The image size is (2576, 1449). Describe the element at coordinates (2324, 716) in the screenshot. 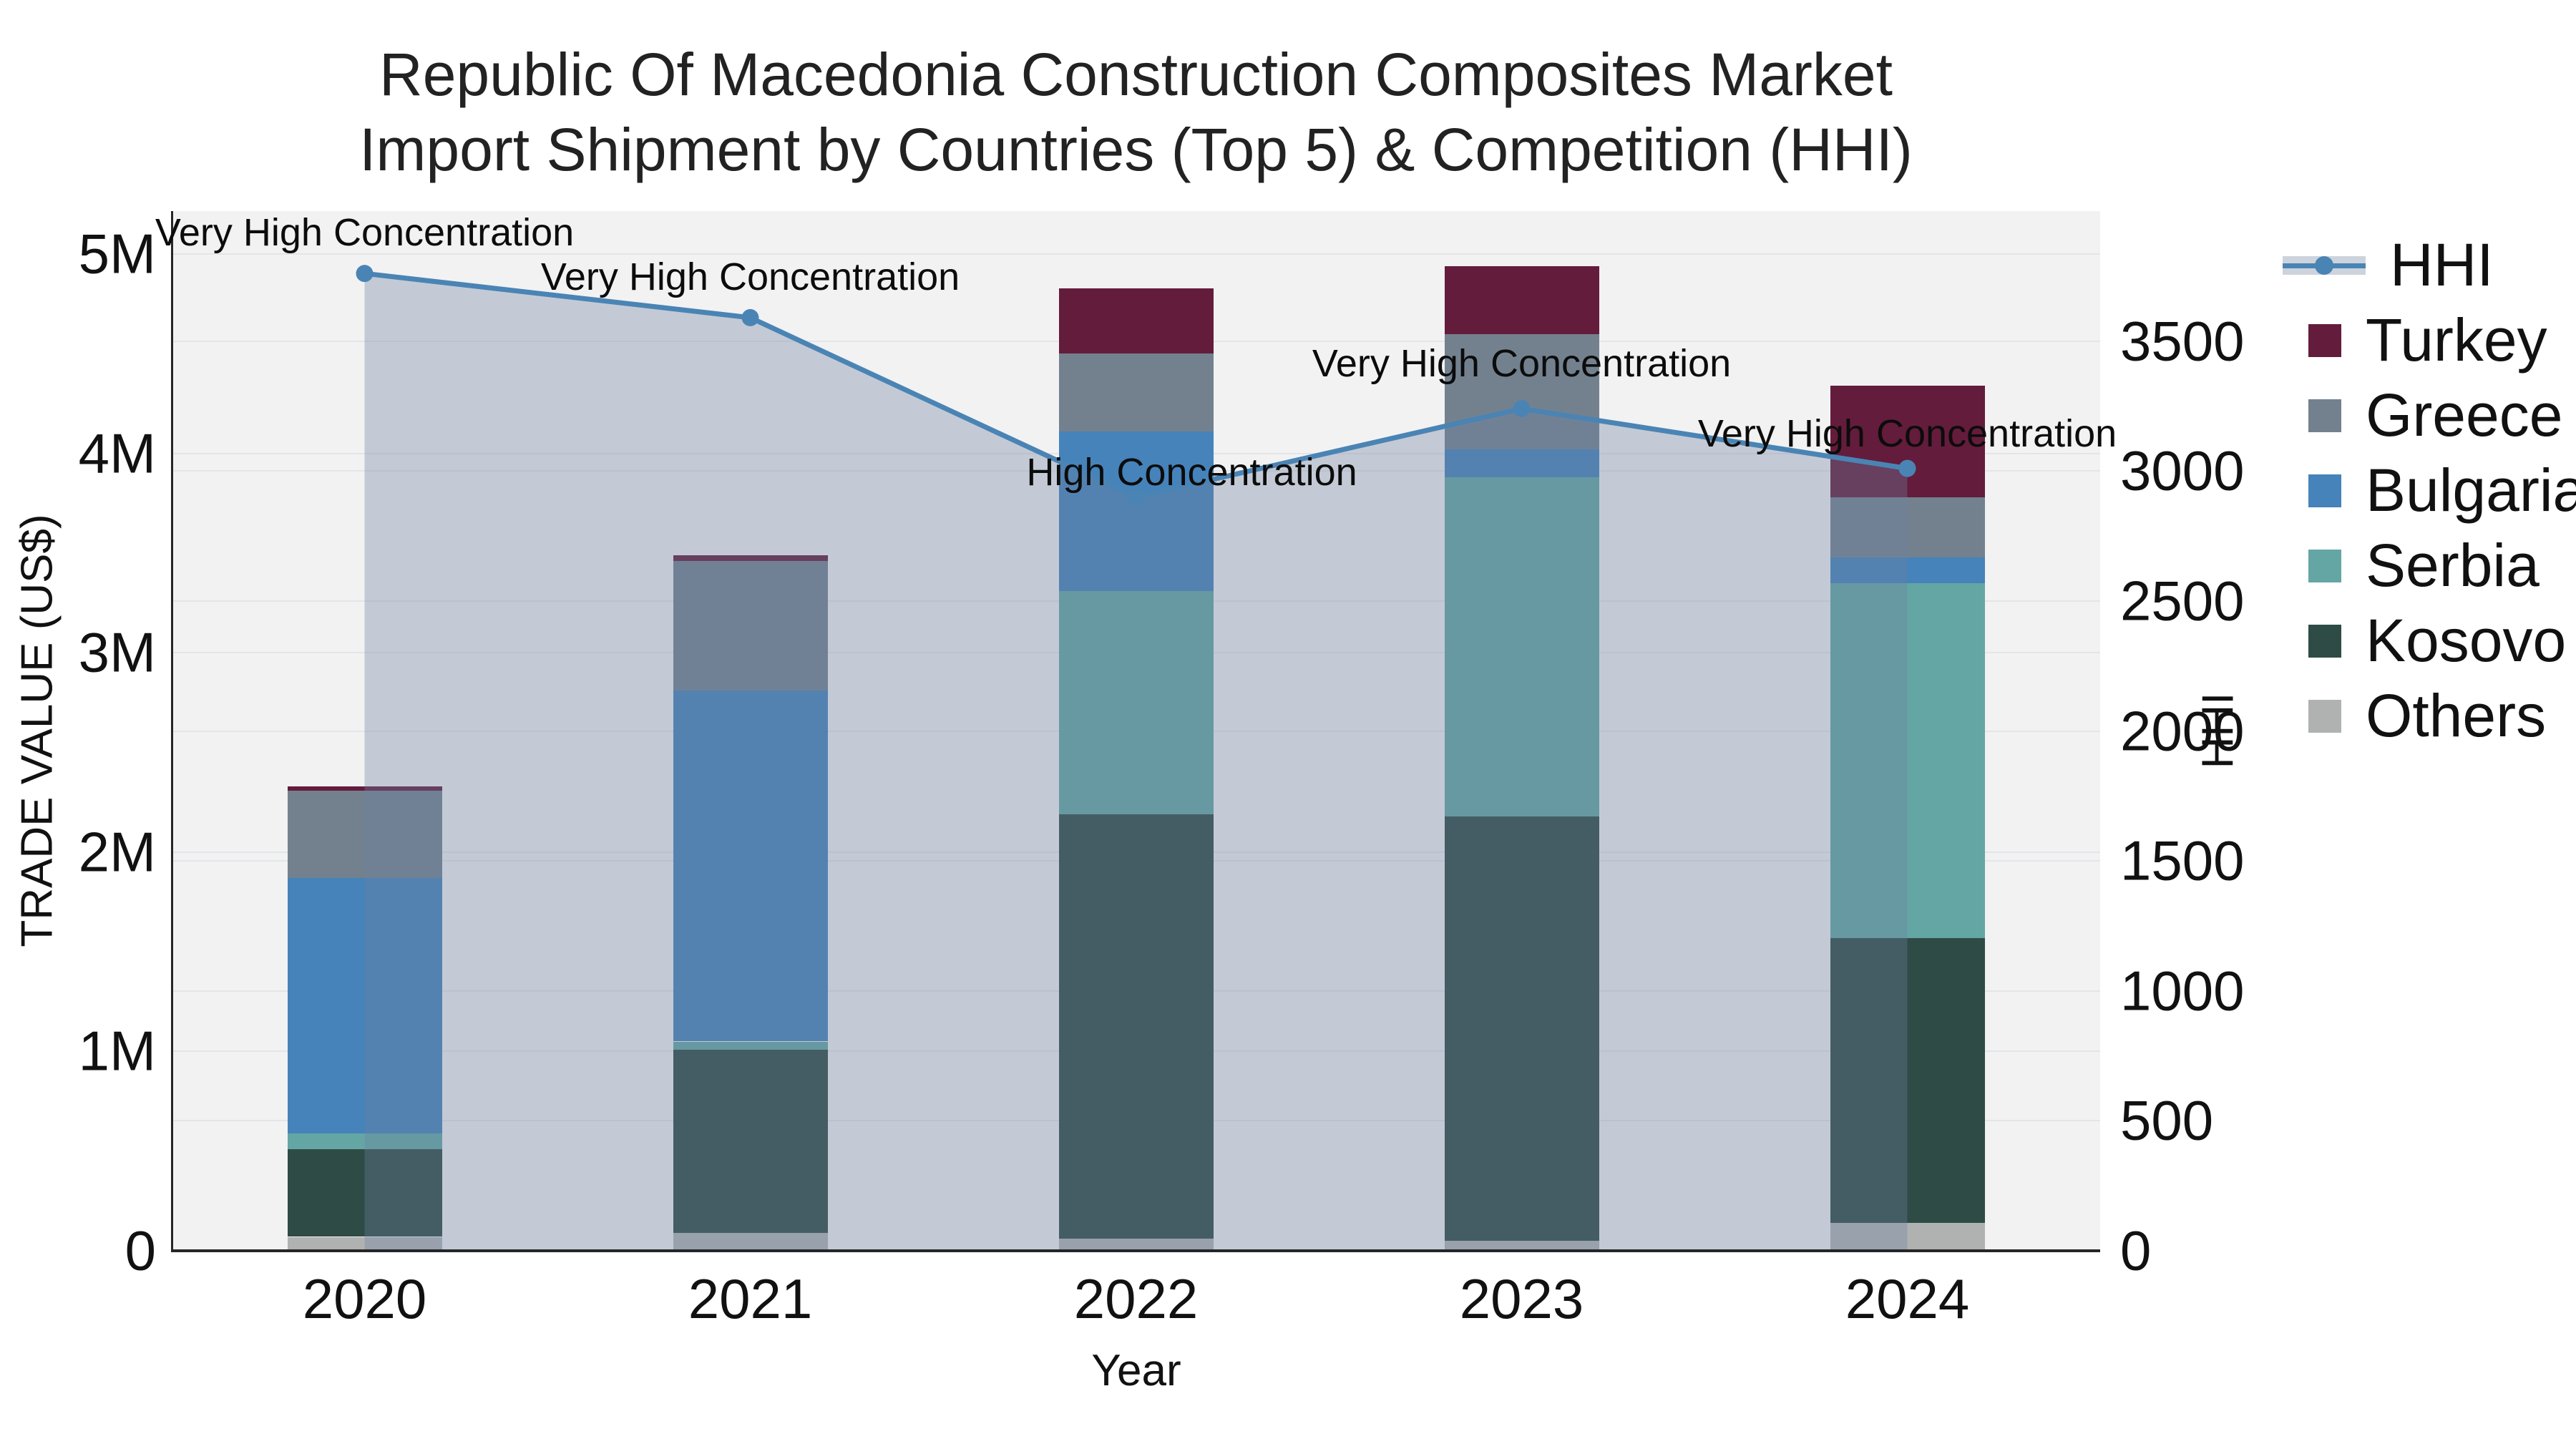

I see `legend-swatch-others` at that location.